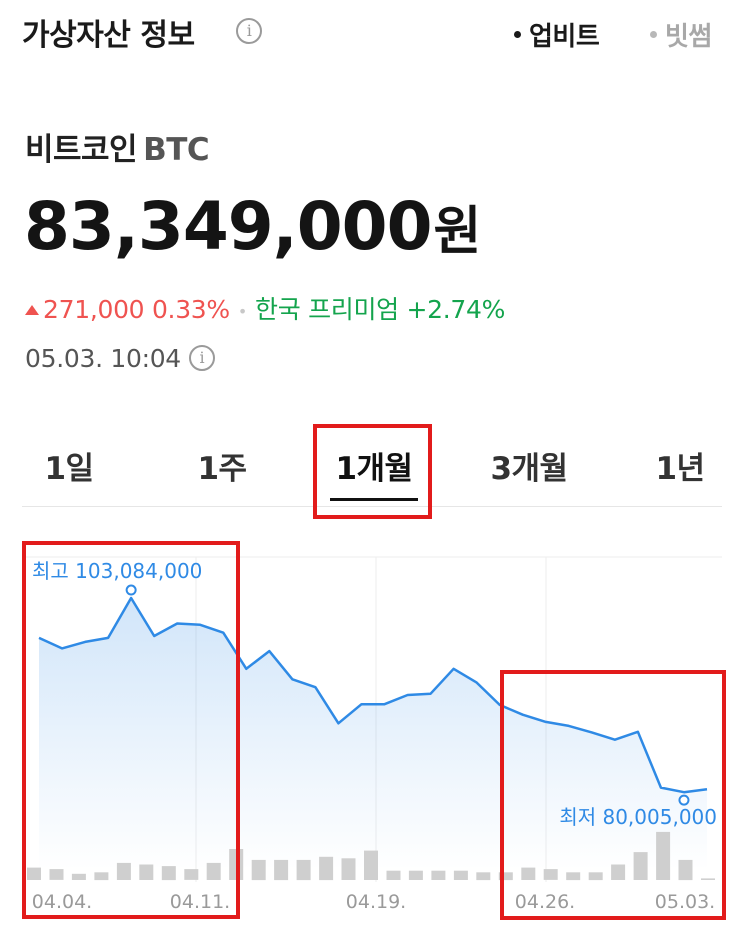 This screenshot has width=731, height=939. Describe the element at coordinates (94, 309) in the screenshot. I see `change-amount: 271,000` at that location.